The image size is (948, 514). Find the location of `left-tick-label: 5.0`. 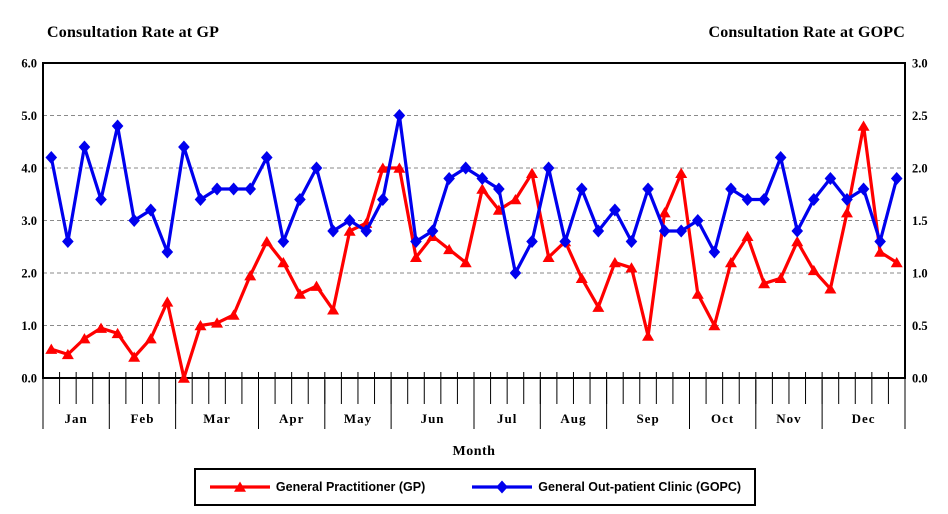

left-tick-label: 5.0 is located at coordinates (29, 116).